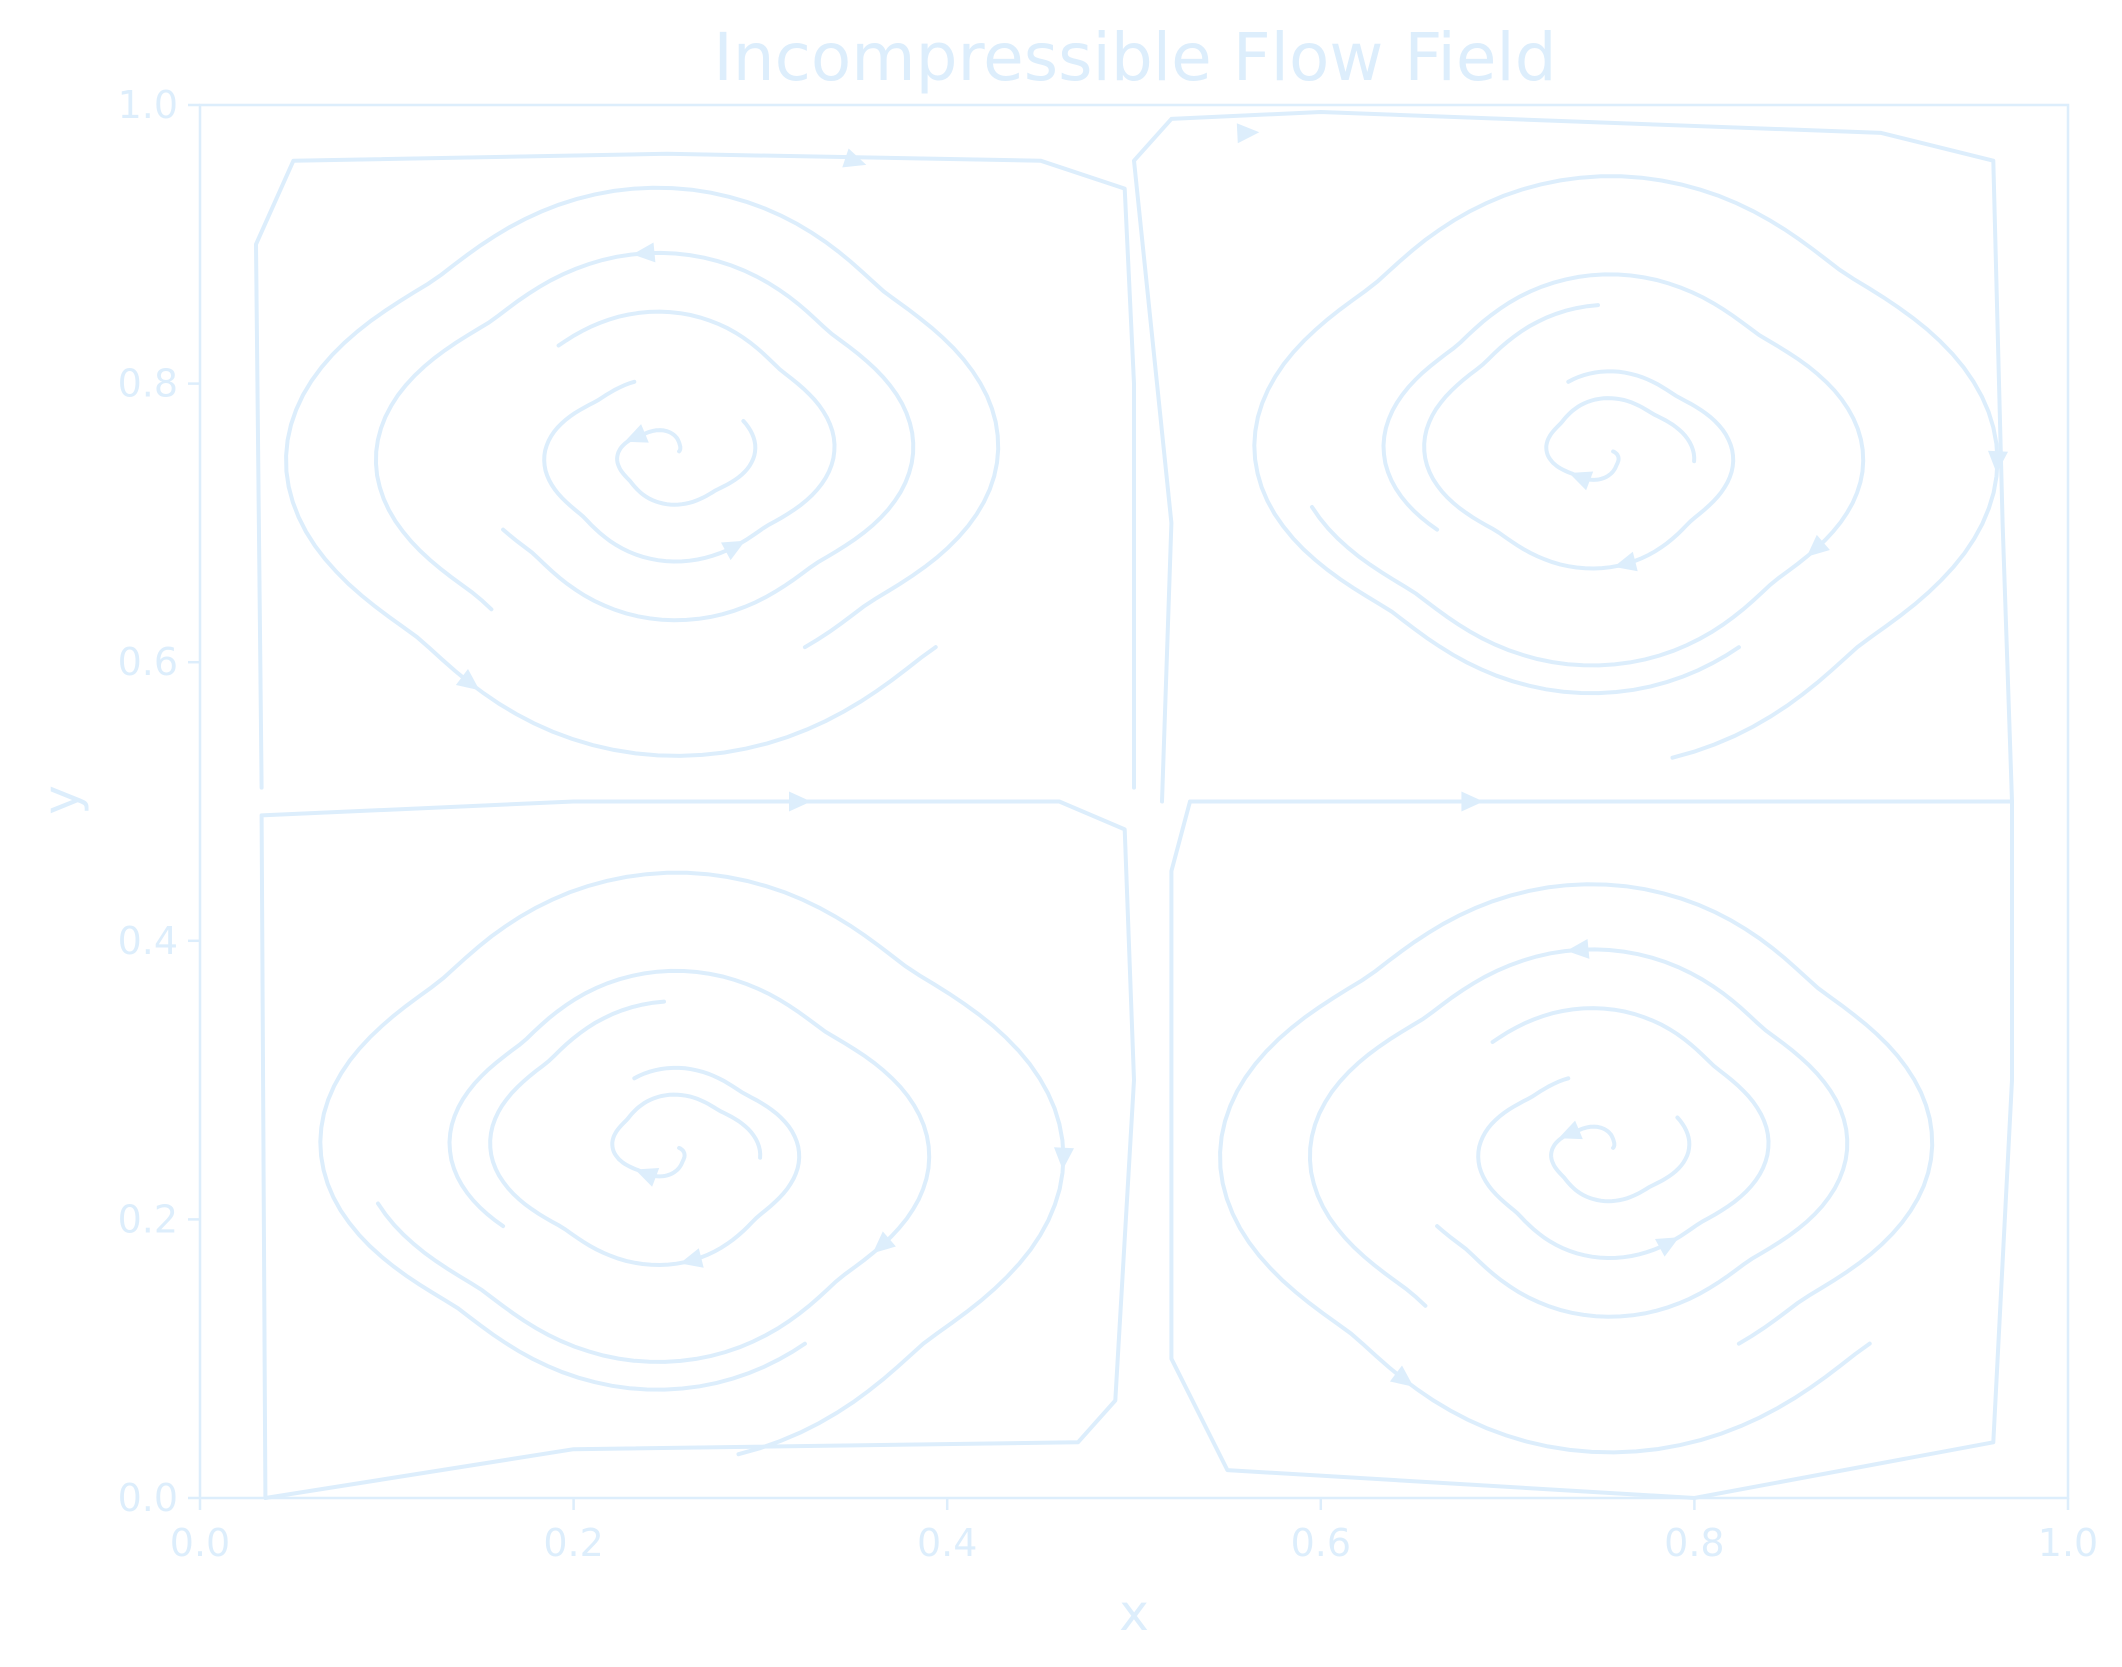 Image resolution: width=2122 pixels, height=1667 pixels. I want to click on y-tick-label: 1.0, so click(148, 105).